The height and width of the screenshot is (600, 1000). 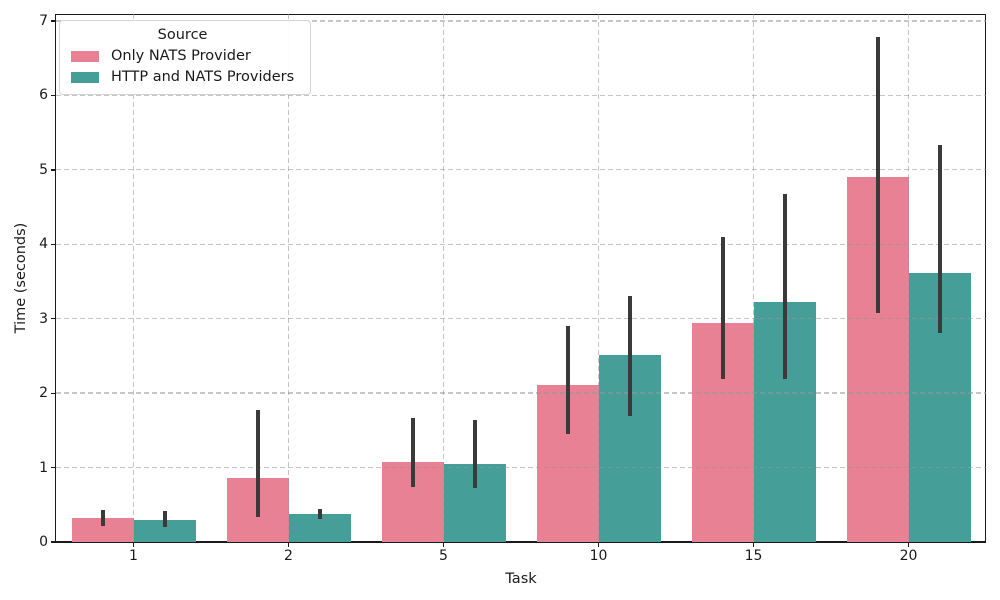 I want to click on legend-label-http: HTTP and NATS Providers, so click(x=203, y=77).